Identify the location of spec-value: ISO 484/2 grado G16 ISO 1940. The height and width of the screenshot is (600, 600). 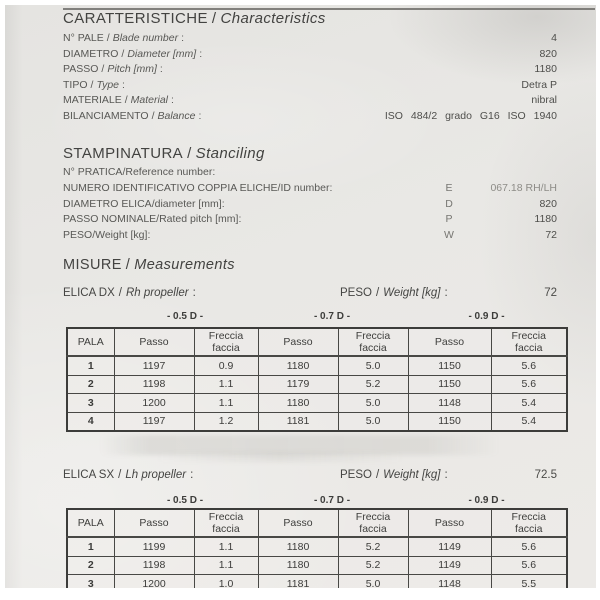
(470, 115).